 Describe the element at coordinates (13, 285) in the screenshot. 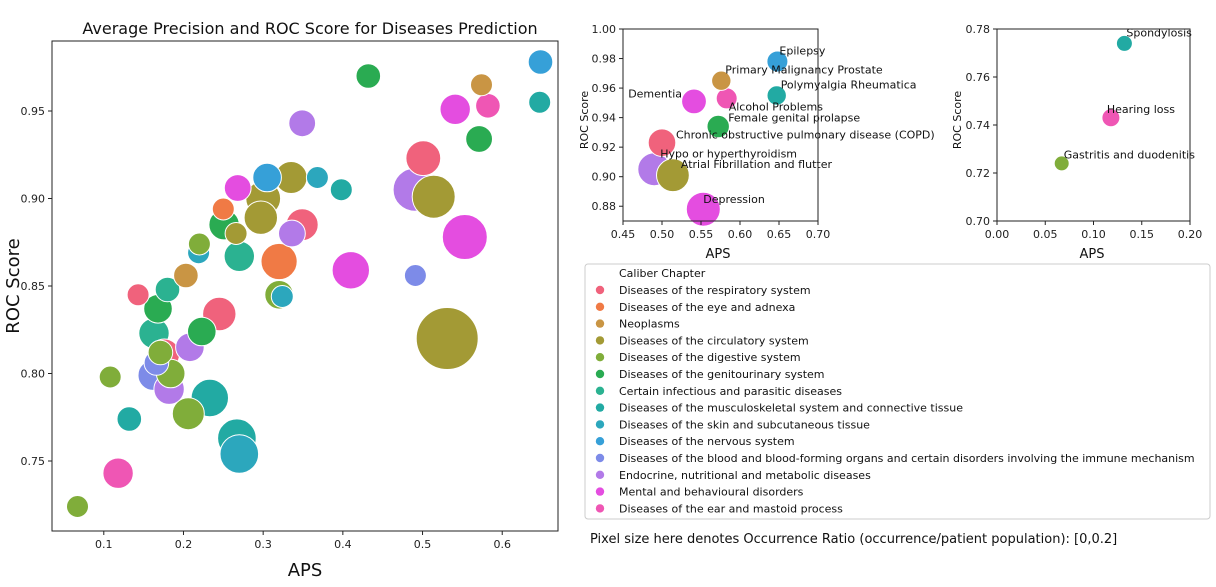

I see `main-chart-ylabel: ROC Score` at that location.